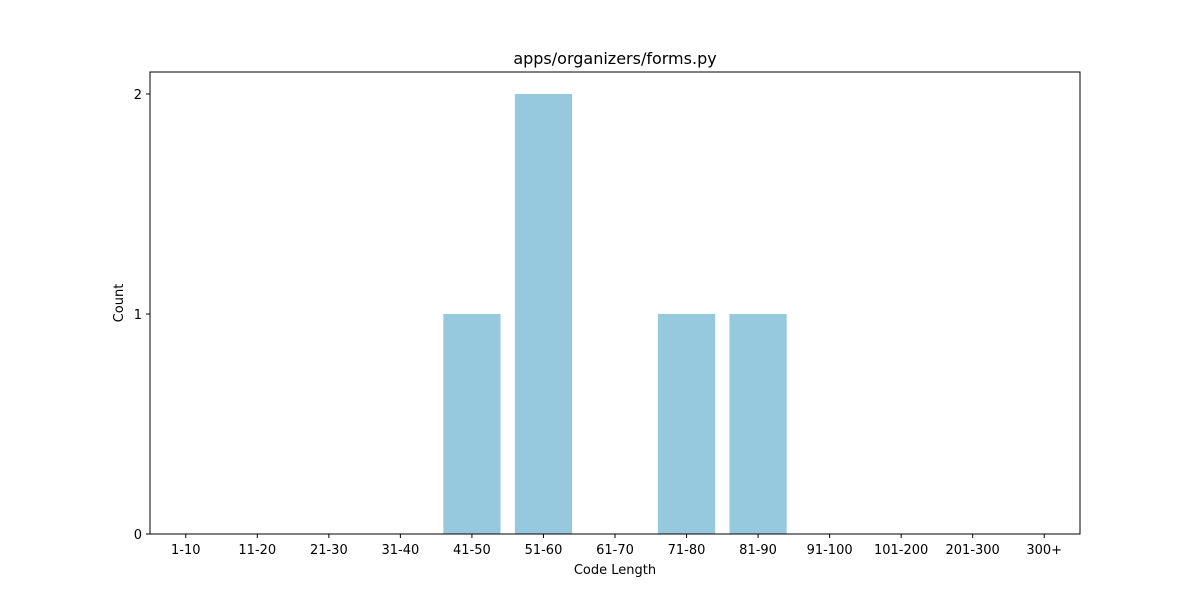 The height and width of the screenshot is (600, 1200). What do you see at coordinates (138, 95) in the screenshot?
I see `y-tick-label: 2` at bounding box center [138, 95].